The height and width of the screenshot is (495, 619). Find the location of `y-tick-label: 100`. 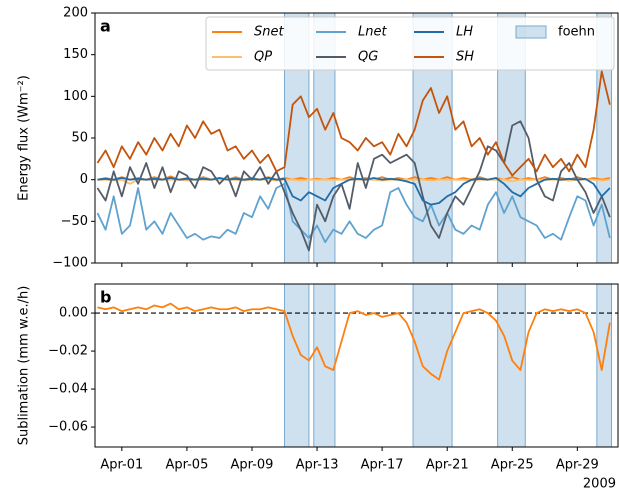

y-tick-label: 100 is located at coordinates (75, 96).